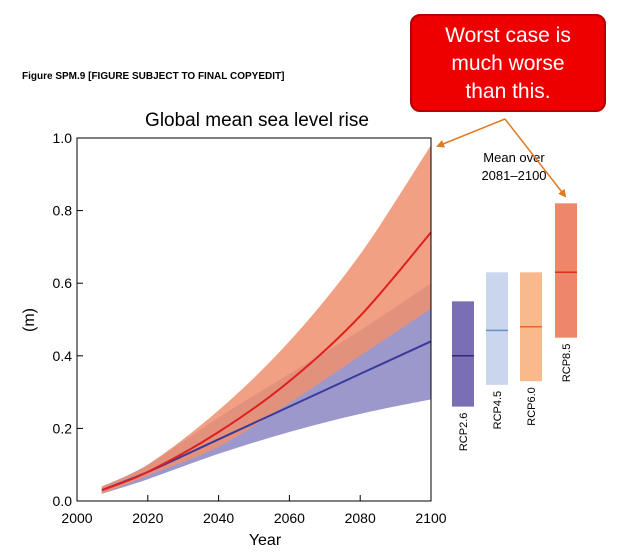  I want to click on callout-line-3: than this., so click(508, 91).